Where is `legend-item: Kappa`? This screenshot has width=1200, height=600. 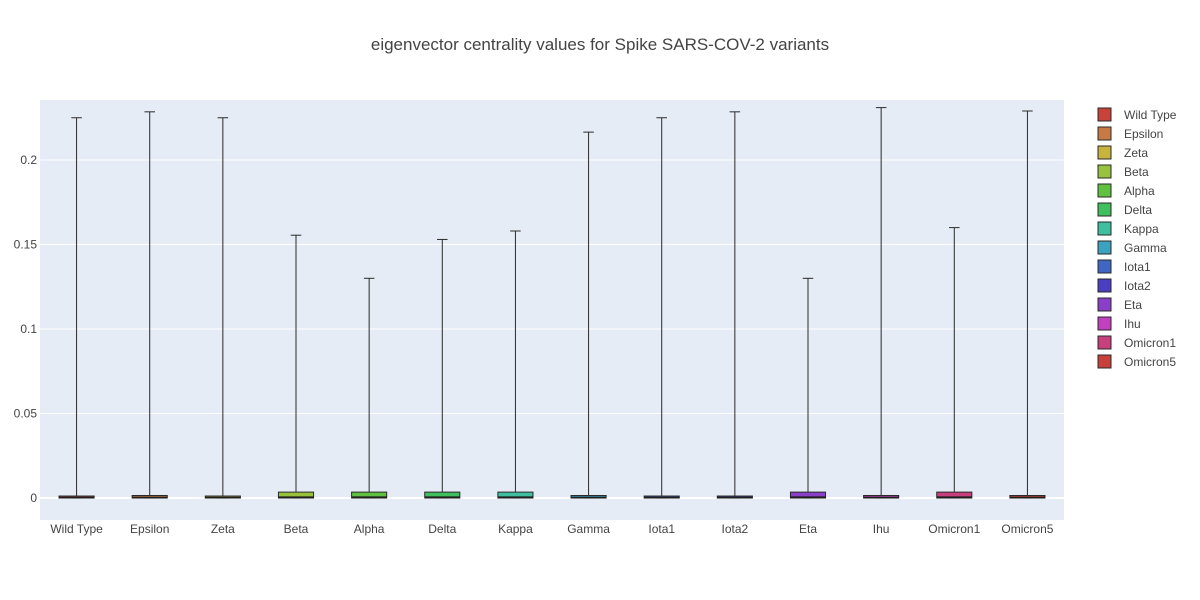
legend-item: Kappa is located at coordinates (1128, 228).